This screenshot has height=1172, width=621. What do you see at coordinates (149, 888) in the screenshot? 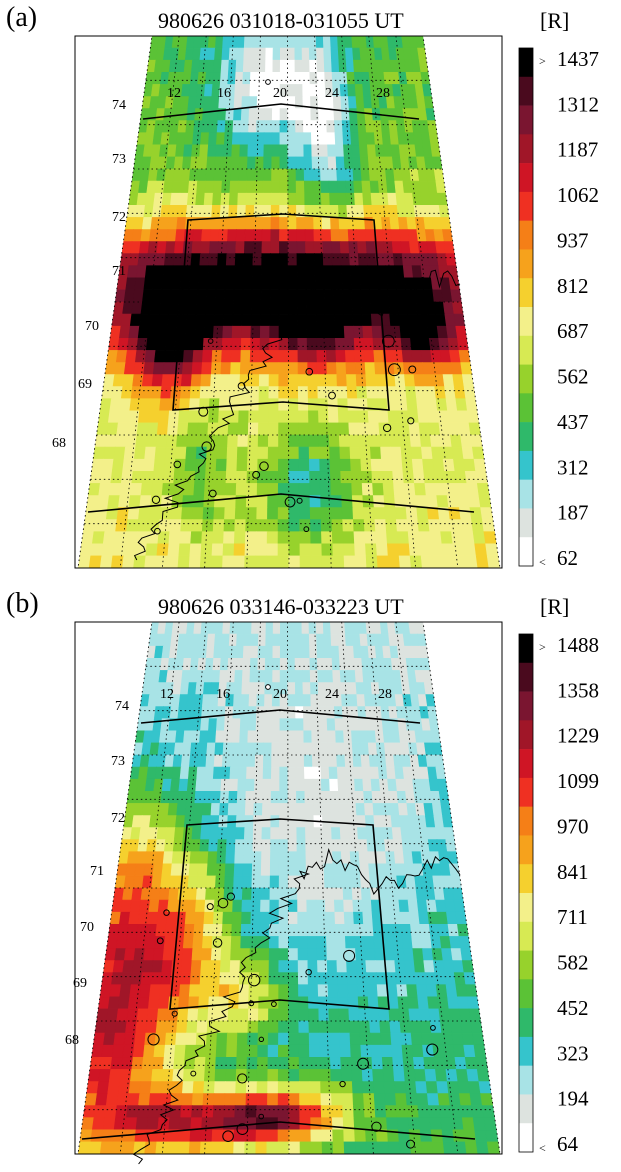
I see `graticule-lon-line` at bounding box center [149, 888].